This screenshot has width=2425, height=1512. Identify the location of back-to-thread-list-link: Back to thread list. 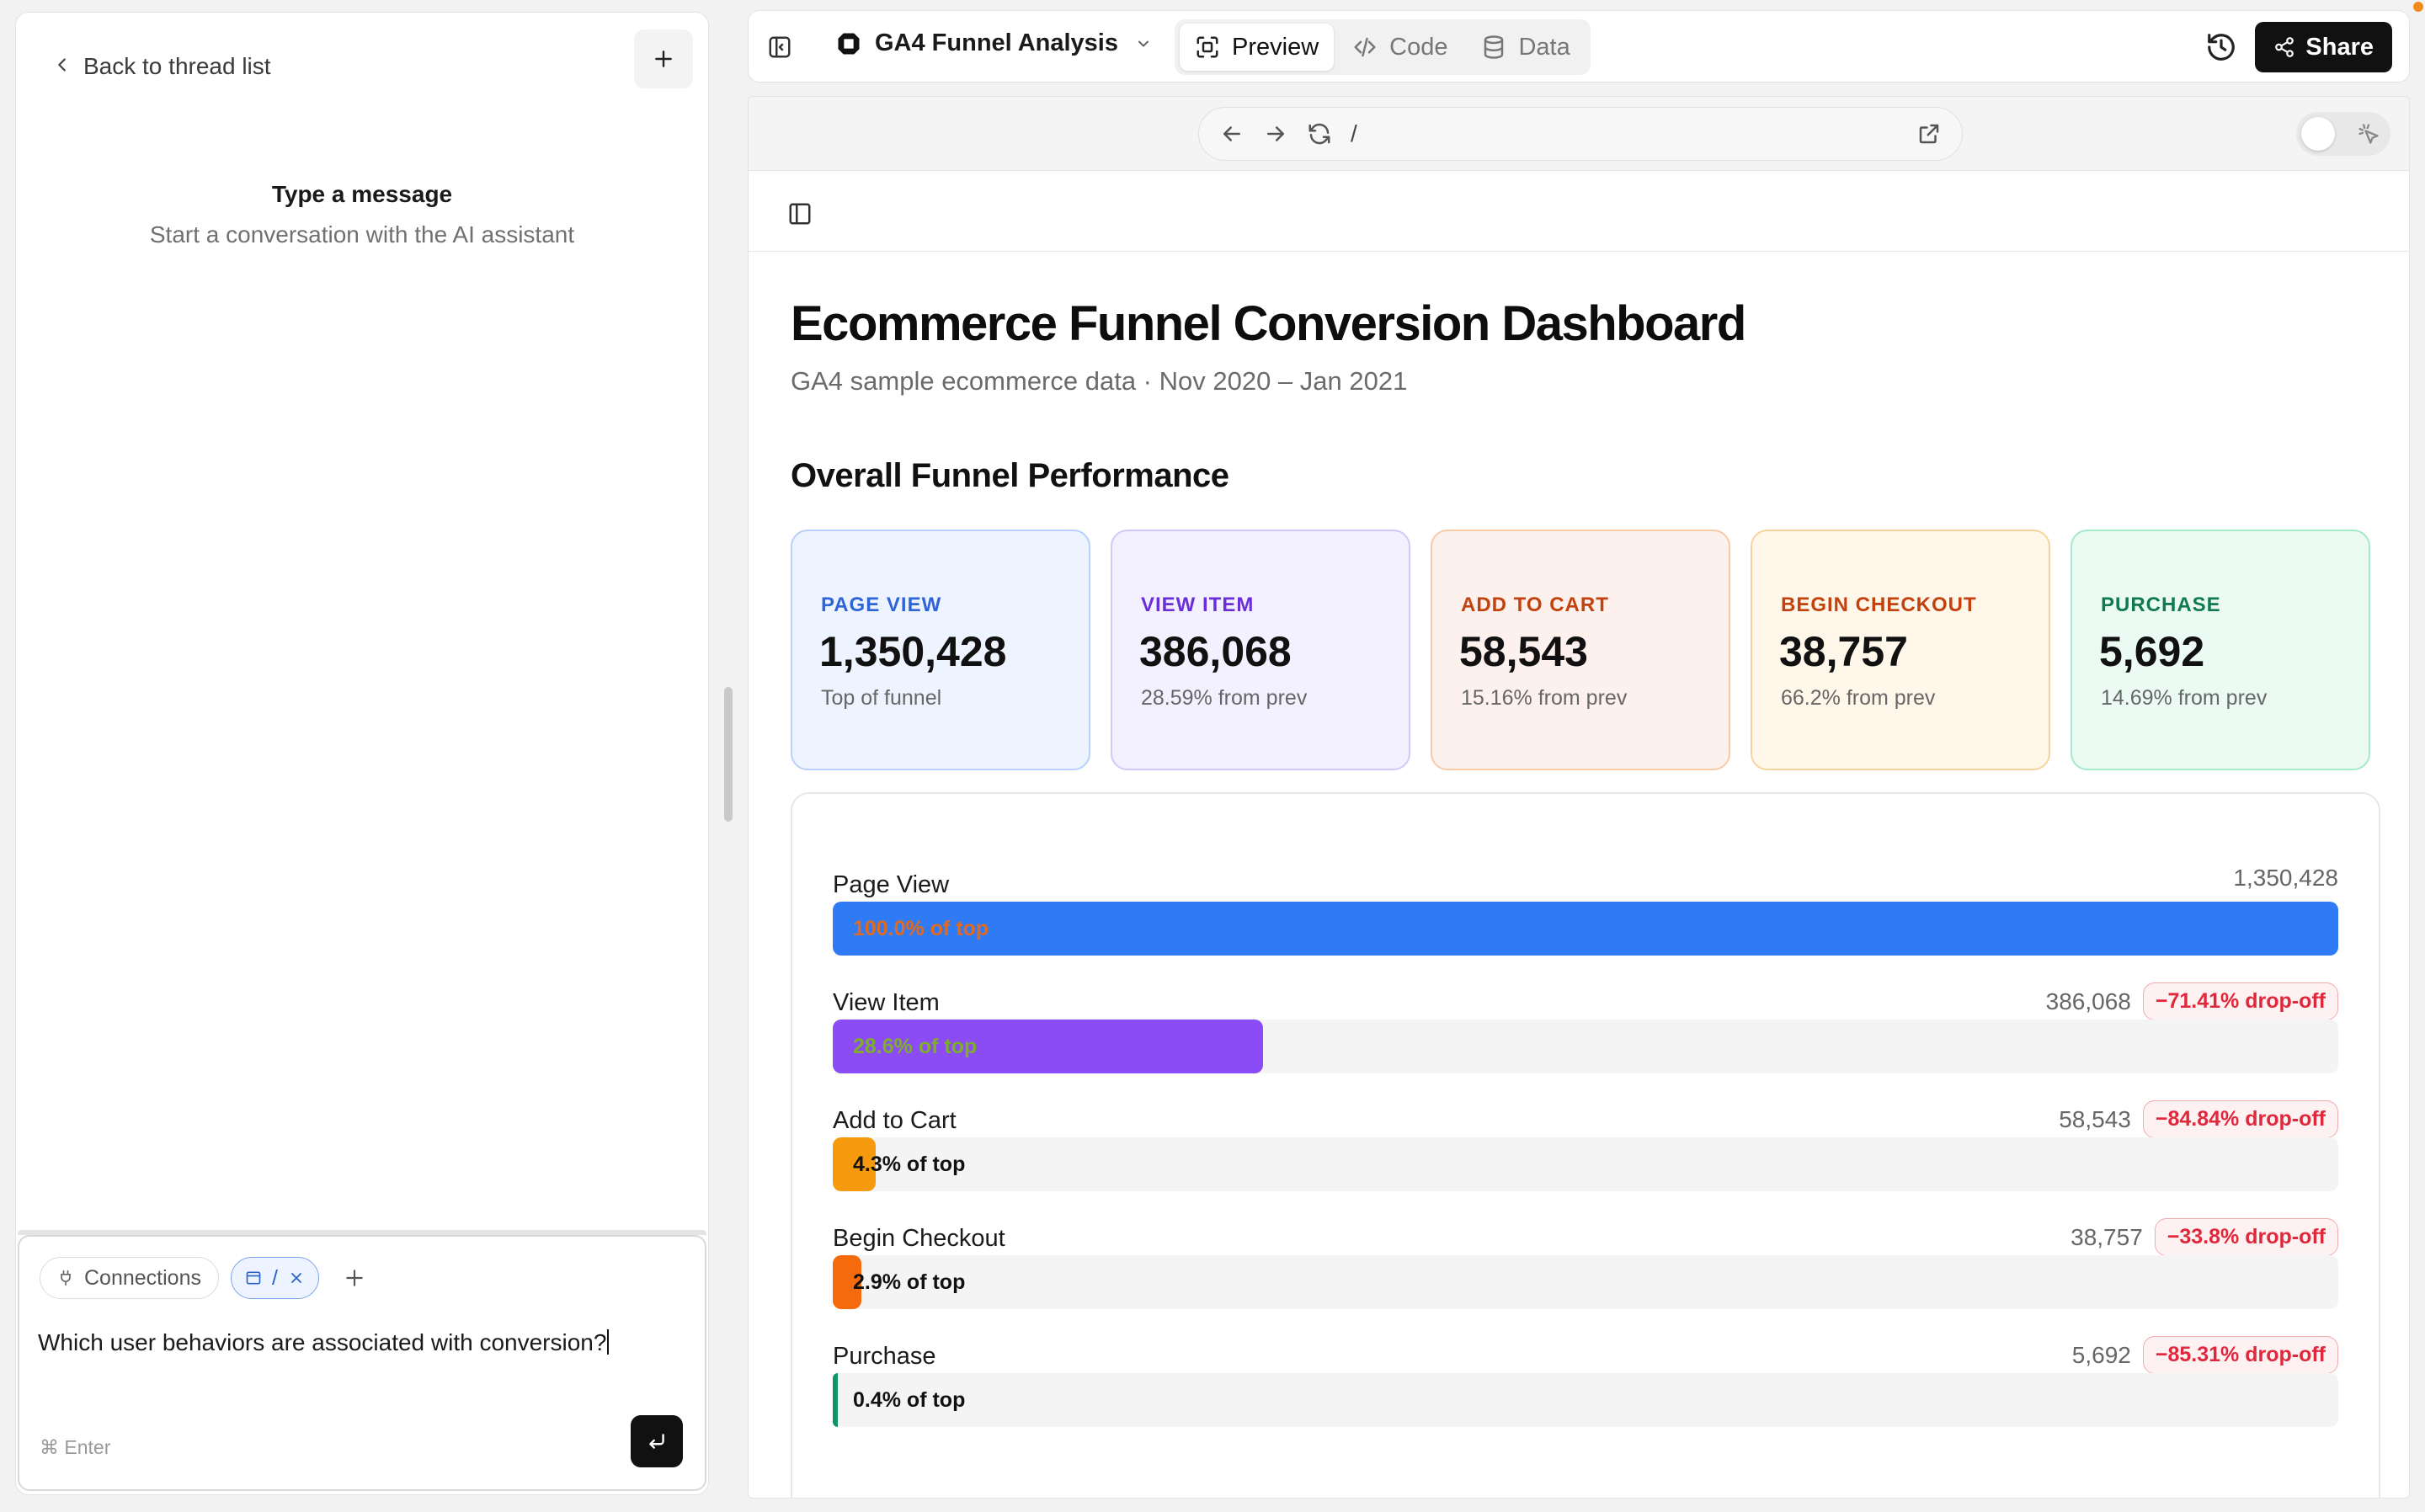
(162, 67).